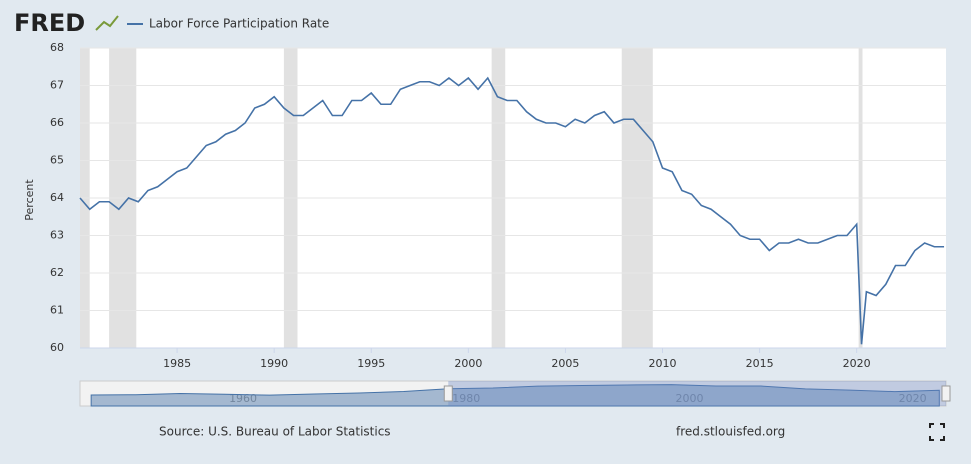 The image size is (971, 464). Describe the element at coordinates (57, 272) in the screenshot. I see `y-tick-label: 62` at that location.